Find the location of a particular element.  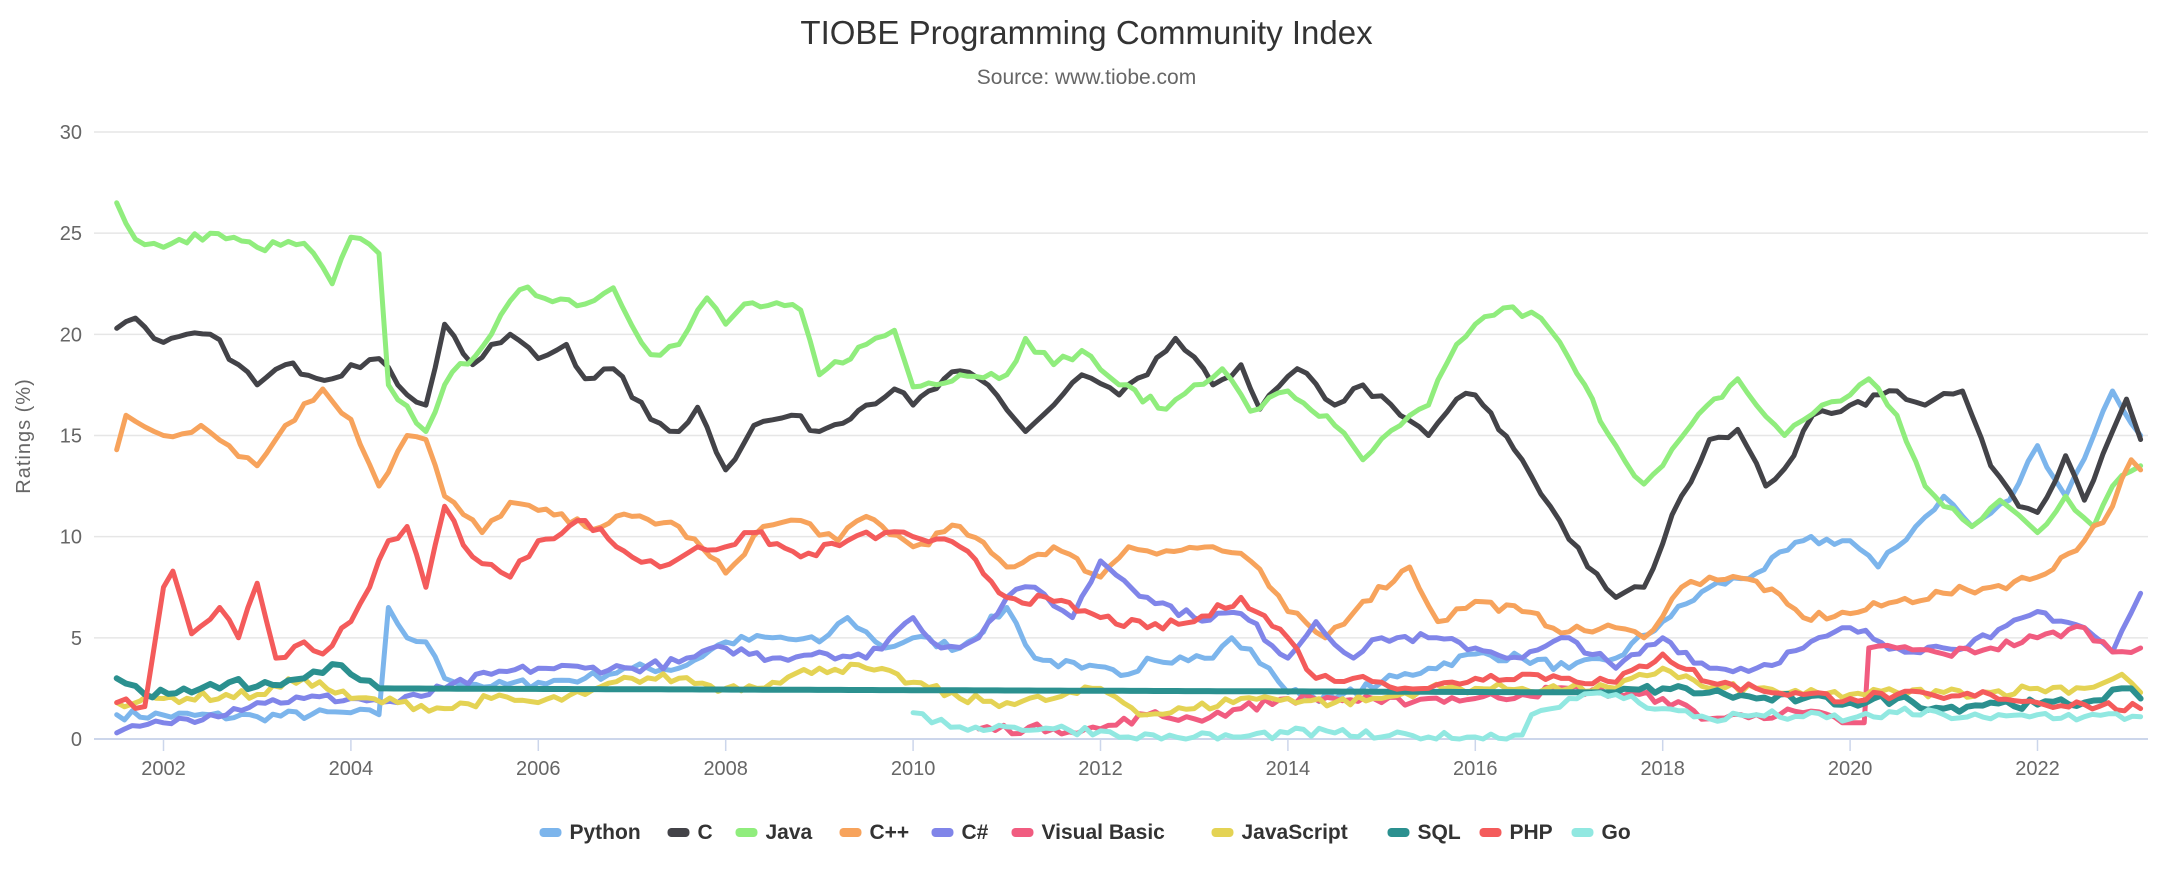

legend-item-python: Python is located at coordinates (590, 832).